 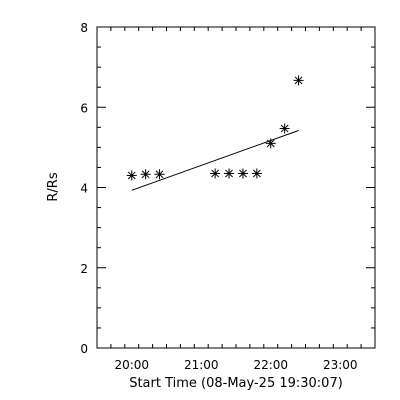 What do you see at coordinates (215, 128) in the screenshot?
I see `data-points` at bounding box center [215, 128].